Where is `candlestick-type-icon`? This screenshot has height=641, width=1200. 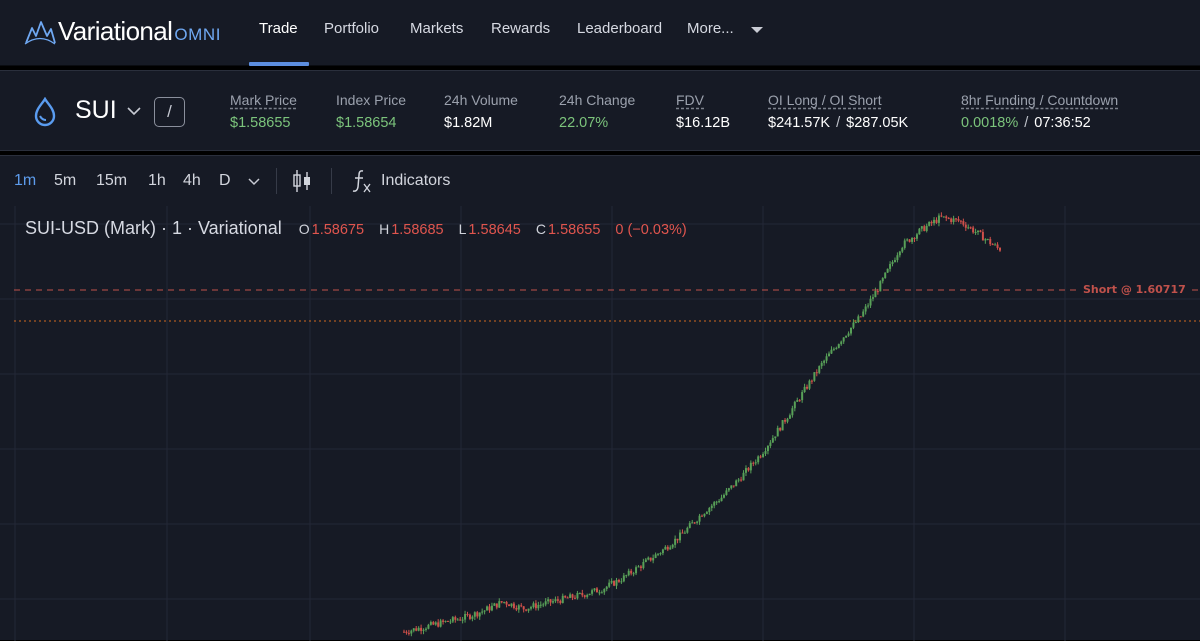 candlestick-type-icon is located at coordinates (302, 181).